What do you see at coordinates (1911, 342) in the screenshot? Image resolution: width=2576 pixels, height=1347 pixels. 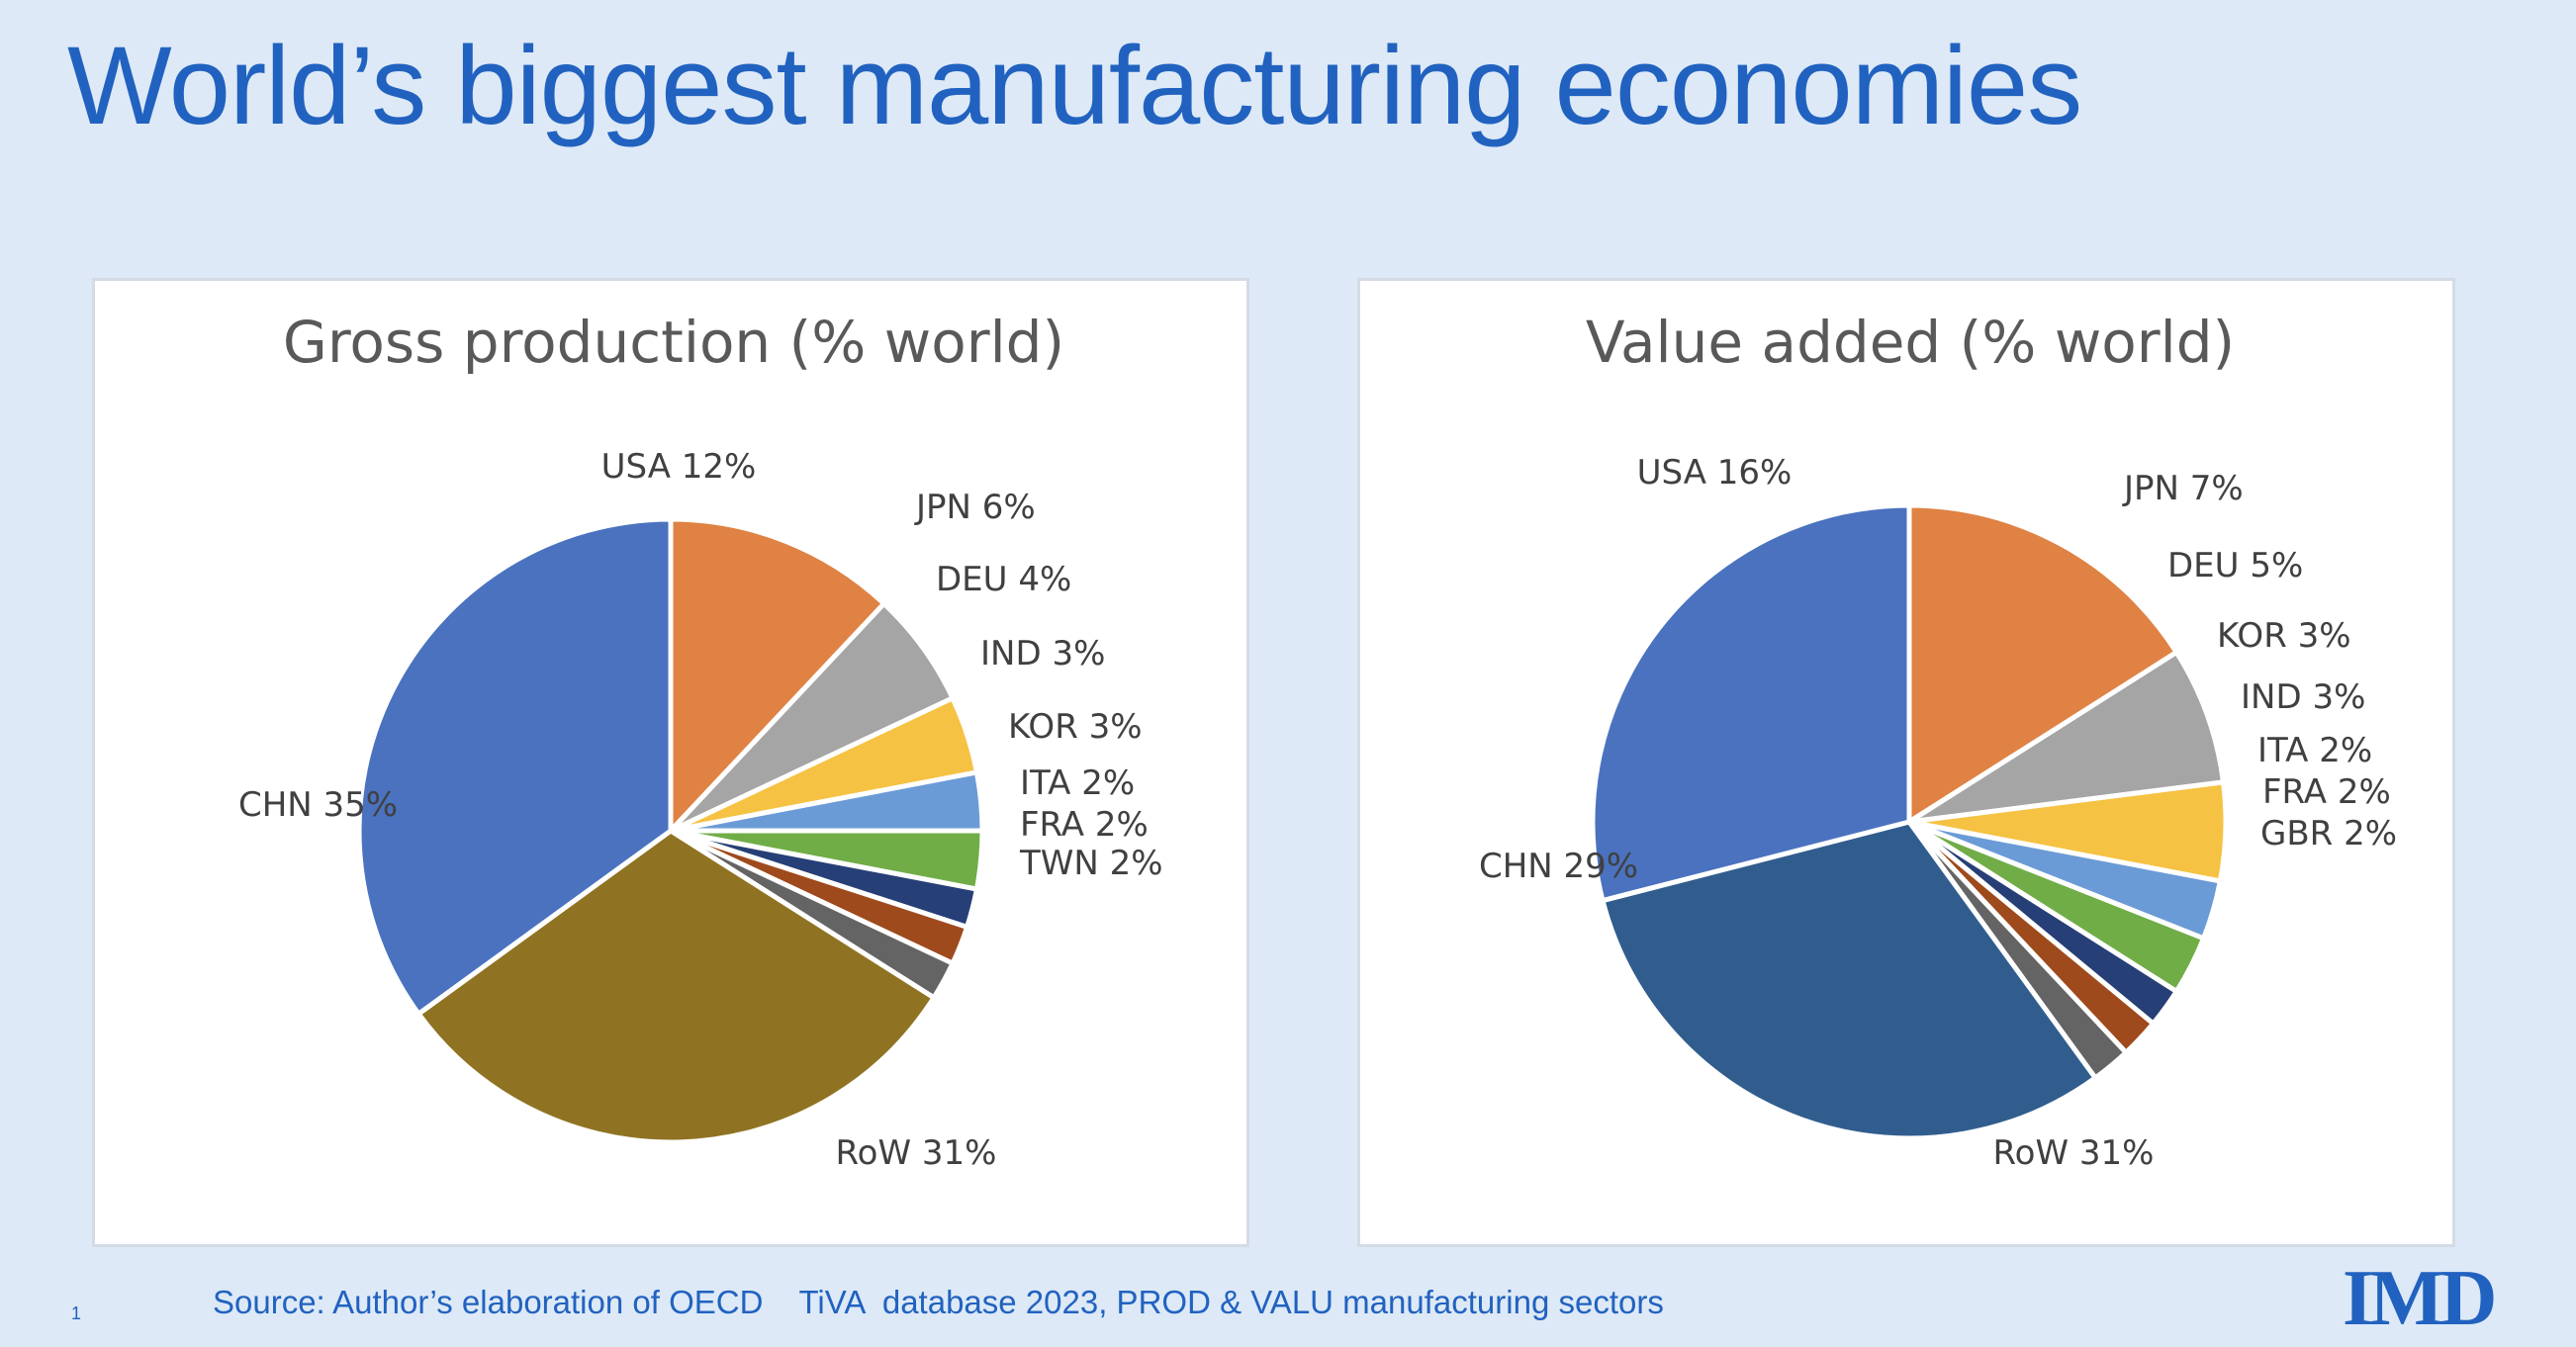 I see `chart-title: Value added (% world)` at bounding box center [1911, 342].